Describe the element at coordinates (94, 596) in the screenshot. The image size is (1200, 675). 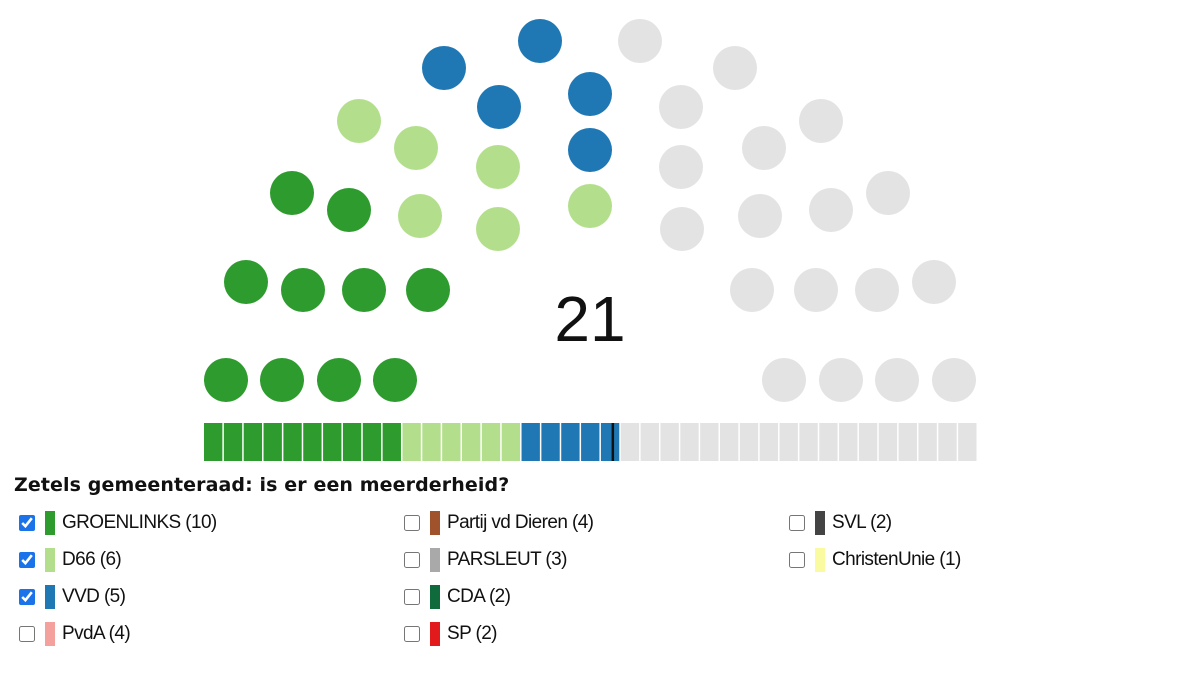
I see `party-label-vvd: VVD (5)` at that location.